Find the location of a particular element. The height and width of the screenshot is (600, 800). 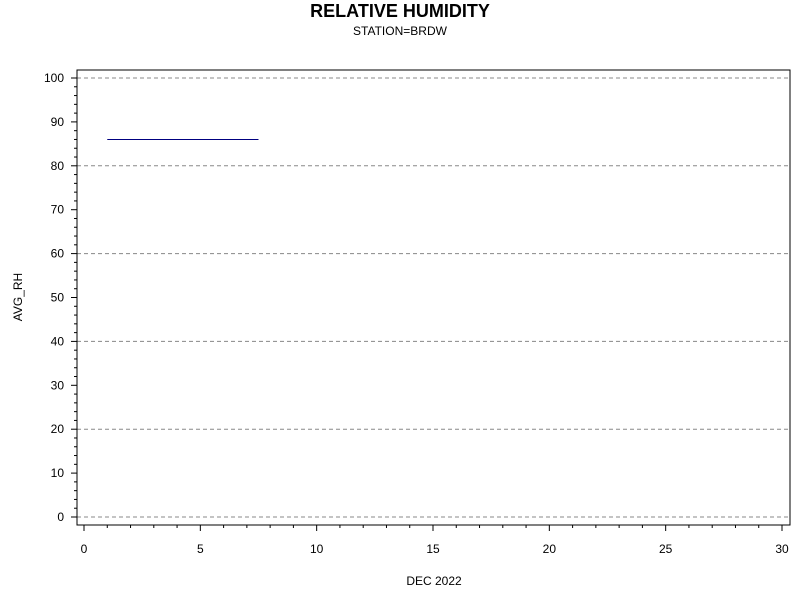

x-tick-labels: 0 5 10 15 20 25 30 is located at coordinates (435, 549).